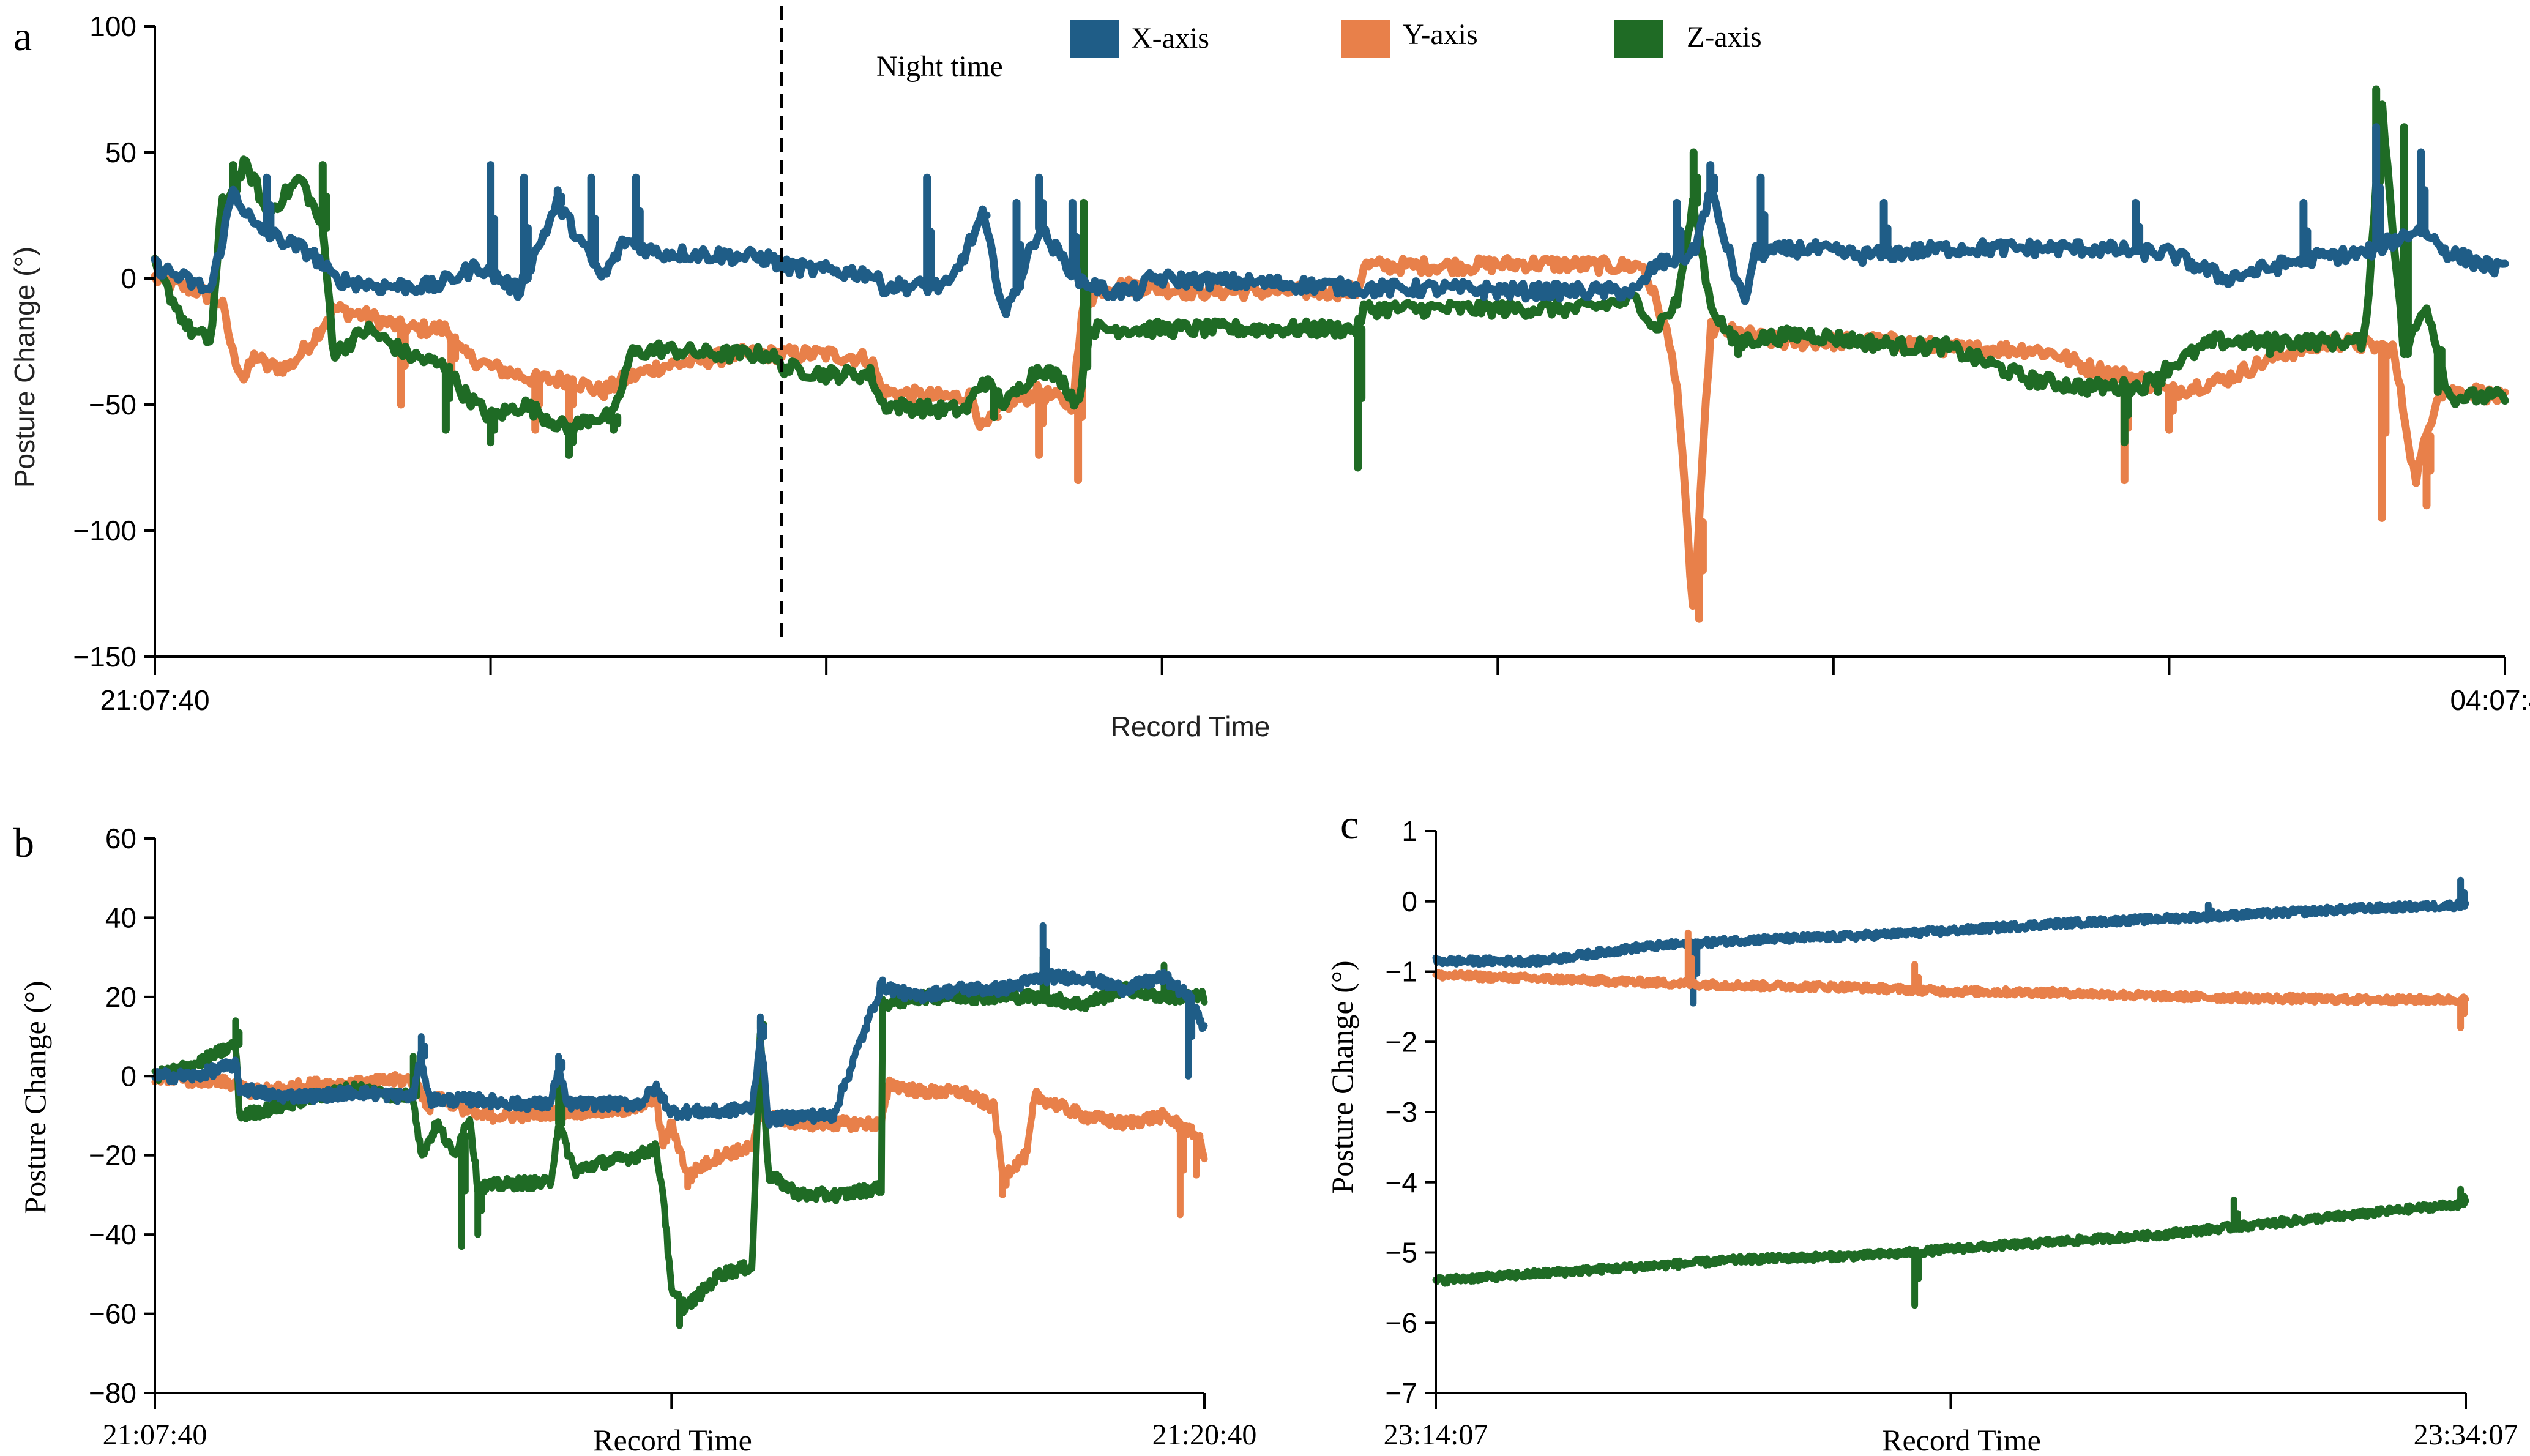  Describe the element at coordinates (154, 700) in the screenshot. I see `xtick-label-a: 21:07:40` at that location.